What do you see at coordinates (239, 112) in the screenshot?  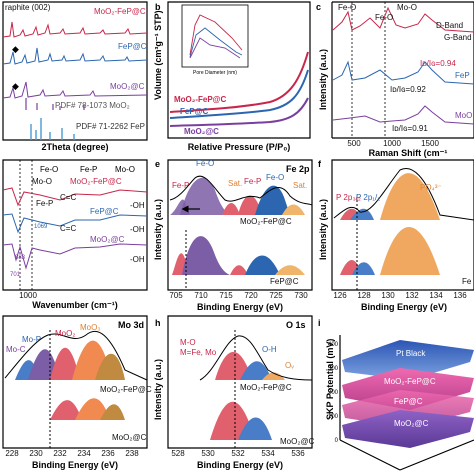 I see `isotherm-moo` at bounding box center [239, 112].